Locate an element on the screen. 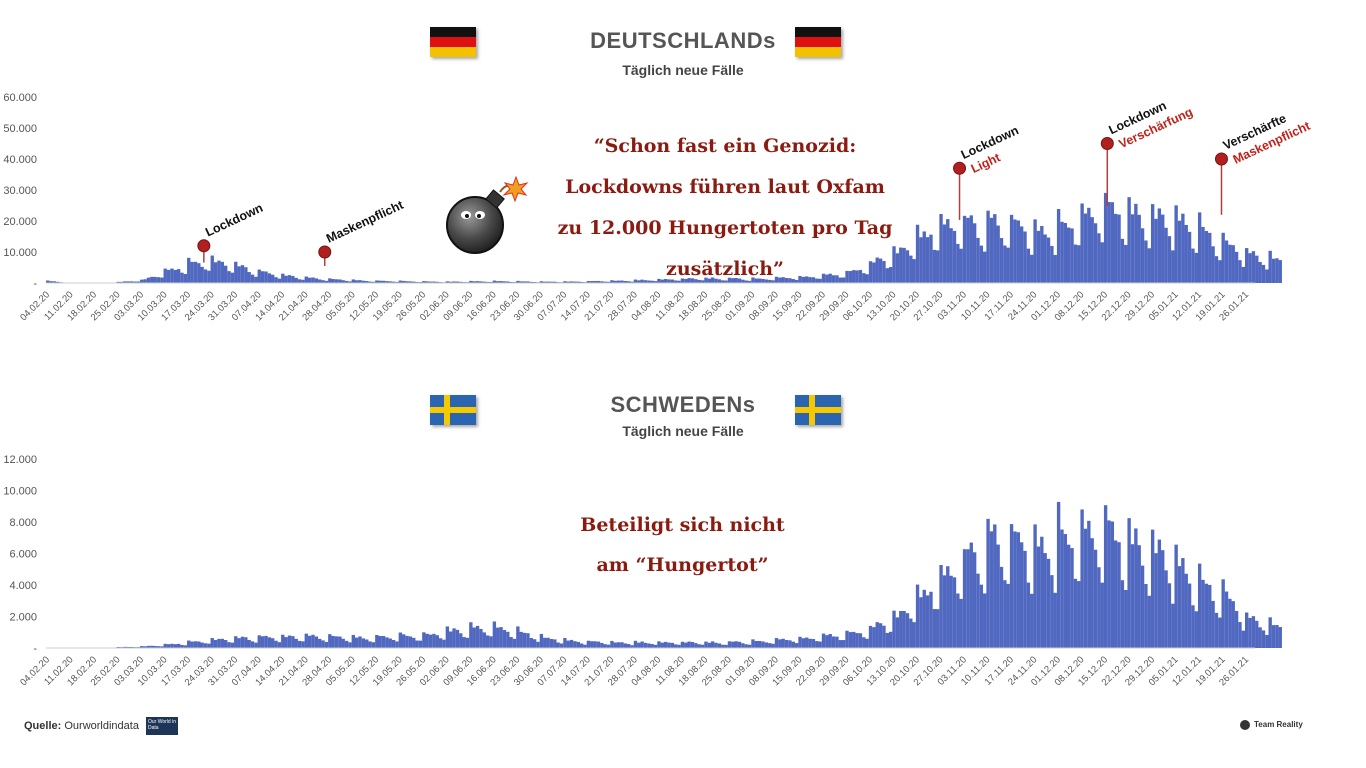 The image size is (1366, 768). annotation-label: Maskenpflicht is located at coordinates (365, 221).